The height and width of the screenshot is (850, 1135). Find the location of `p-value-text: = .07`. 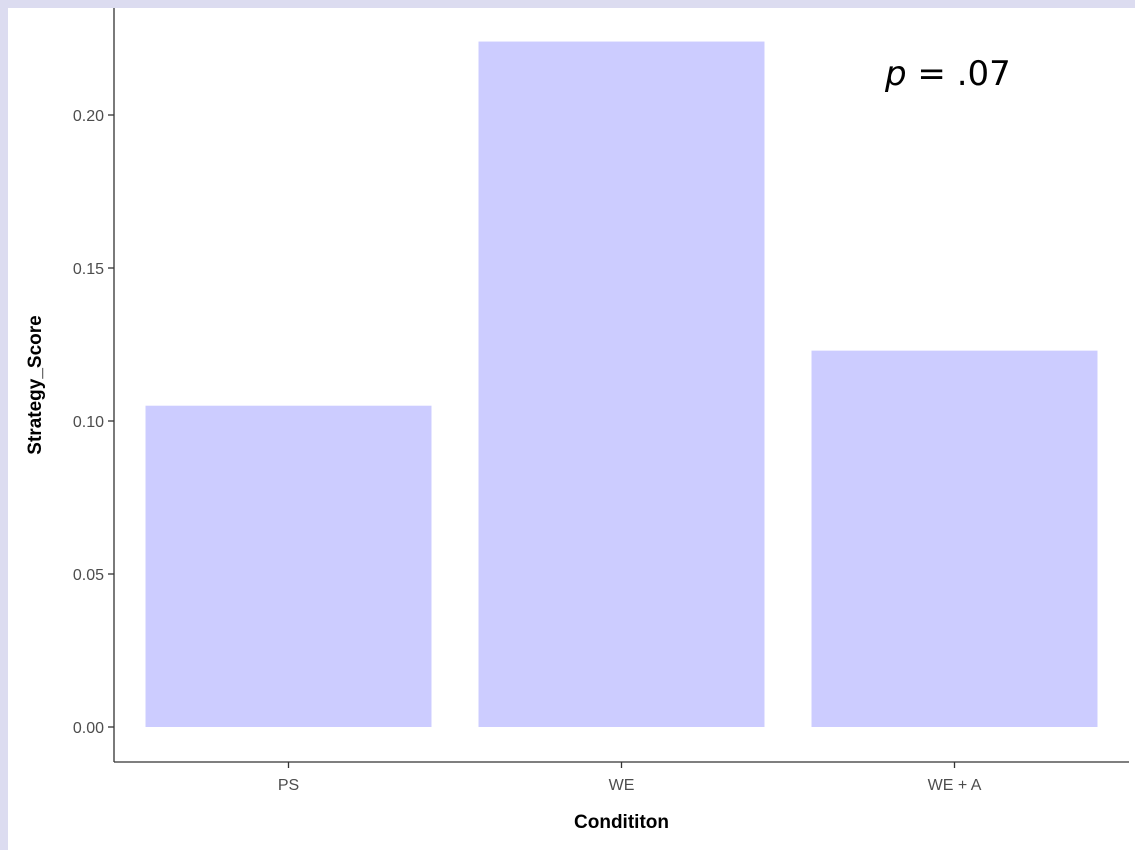

p-value-text: = .07 is located at coordinates (959, 74).